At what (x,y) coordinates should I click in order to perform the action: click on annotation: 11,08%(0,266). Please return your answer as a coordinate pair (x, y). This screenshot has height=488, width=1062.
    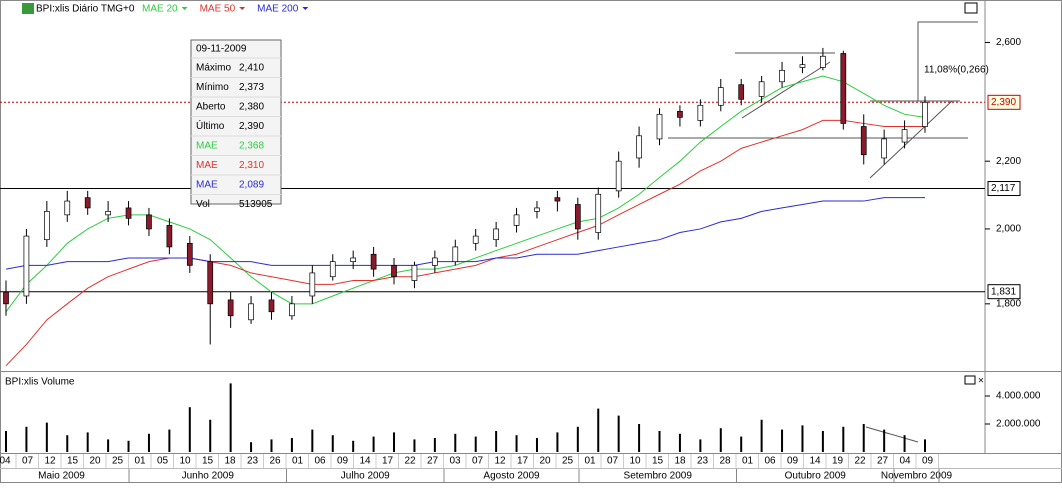
    Looking at the image, I should click on (956, 70).